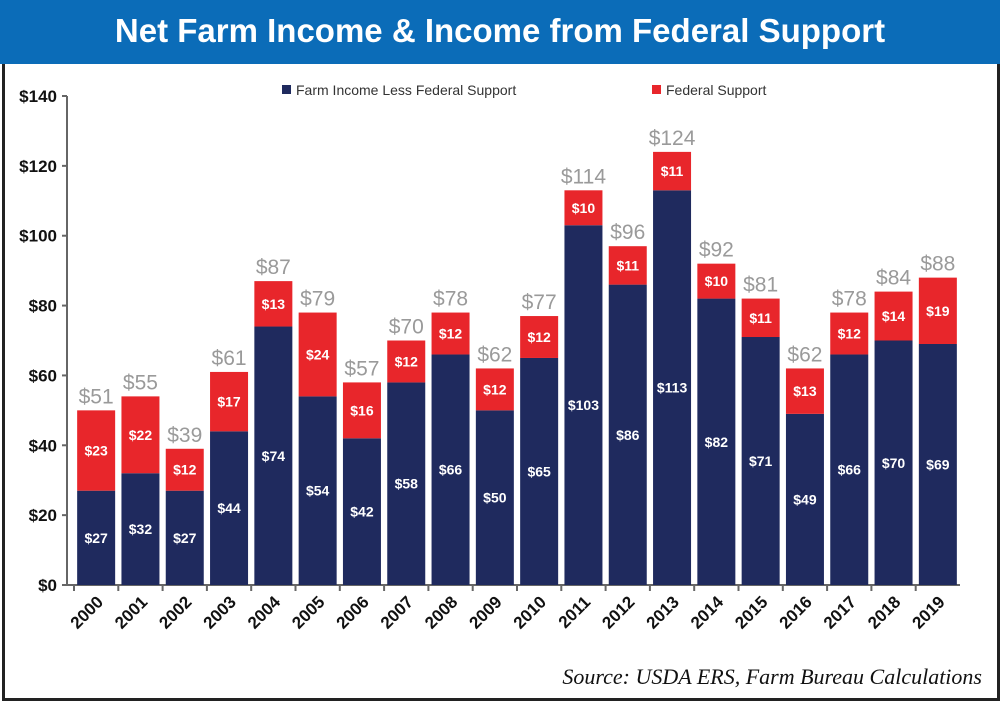  What do you see at coordinates (38, 96) in the screenshot?
I see `y-tick-label: $140` at bounding box center [38, 96].